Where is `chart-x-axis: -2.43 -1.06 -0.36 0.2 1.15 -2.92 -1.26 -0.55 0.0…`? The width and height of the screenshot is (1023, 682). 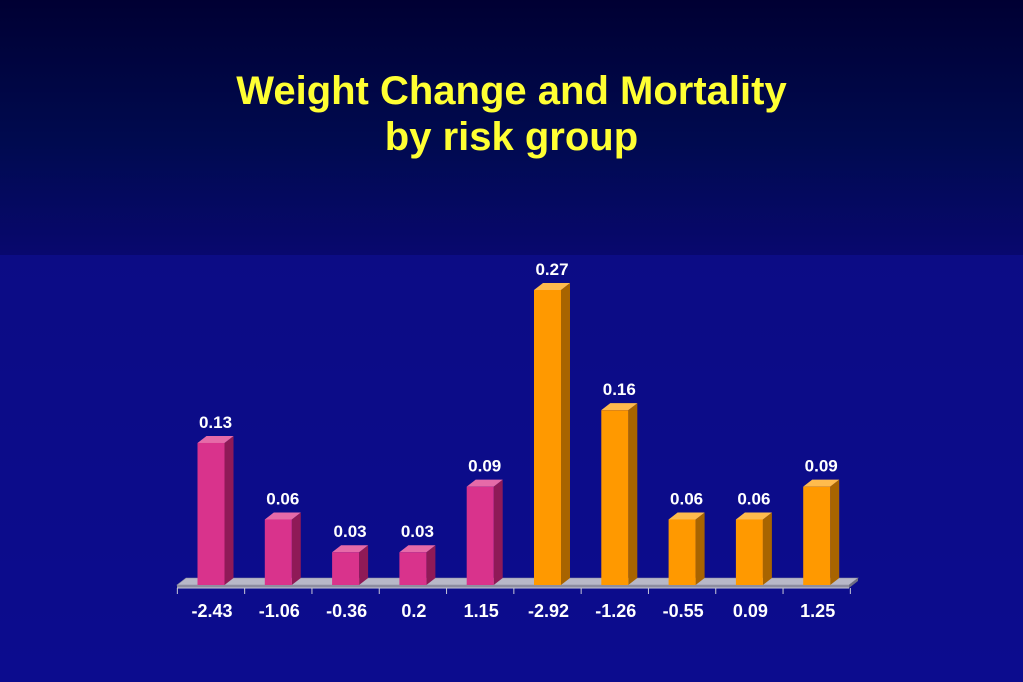
chart-x-axis: -2.43 -1.06 -0.36 0.2 1.15 -2.92 -1.26 -0.55 0.0… is located at coordinates (513, 604).